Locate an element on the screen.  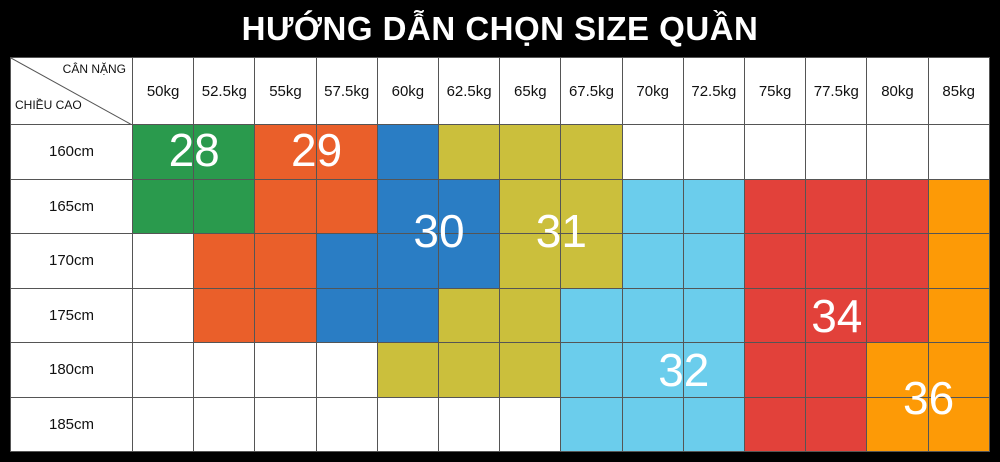
height-header: 175cm is located at coordinates (71, 315).